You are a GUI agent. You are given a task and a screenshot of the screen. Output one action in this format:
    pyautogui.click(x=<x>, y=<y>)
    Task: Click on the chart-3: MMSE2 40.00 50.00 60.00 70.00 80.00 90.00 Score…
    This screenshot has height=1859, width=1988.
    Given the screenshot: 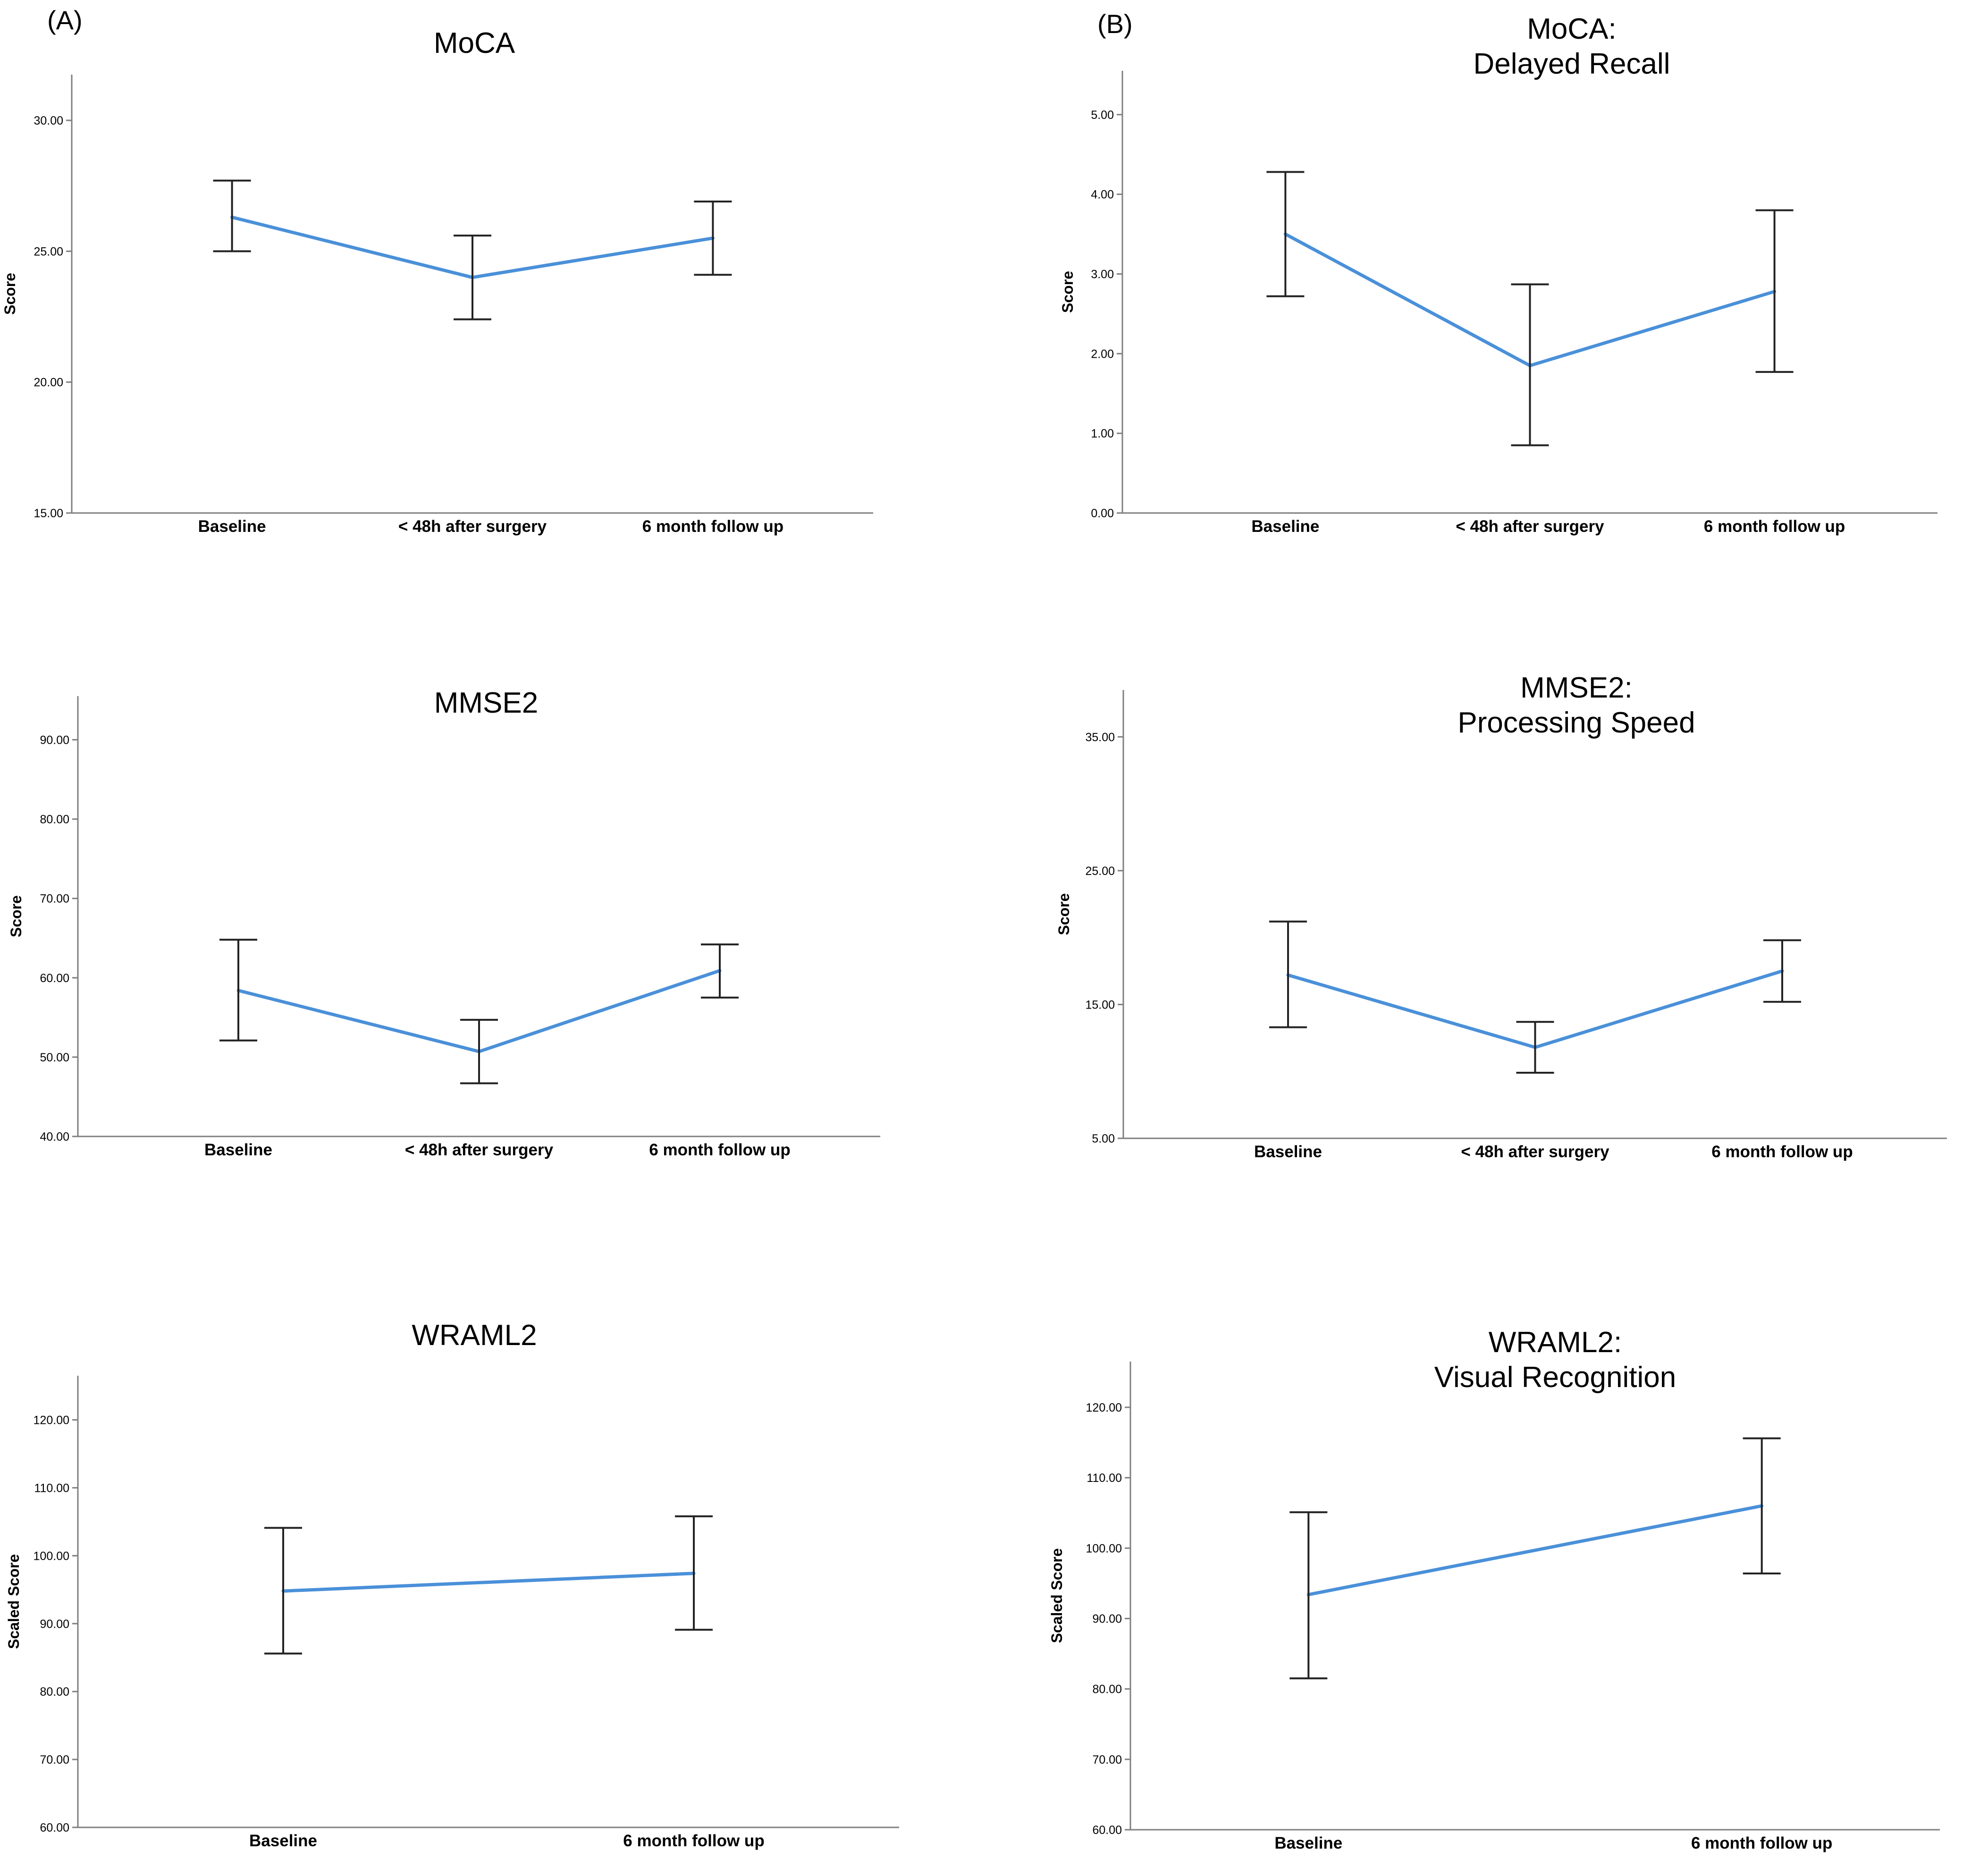 What is the action you would take?
    pyautogui.click(x=444, y=923)
    